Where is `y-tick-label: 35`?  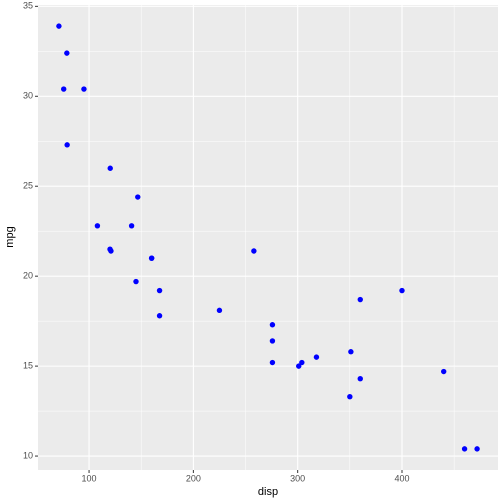
y-tick-label: 35 is located at coordinates (28, 6).